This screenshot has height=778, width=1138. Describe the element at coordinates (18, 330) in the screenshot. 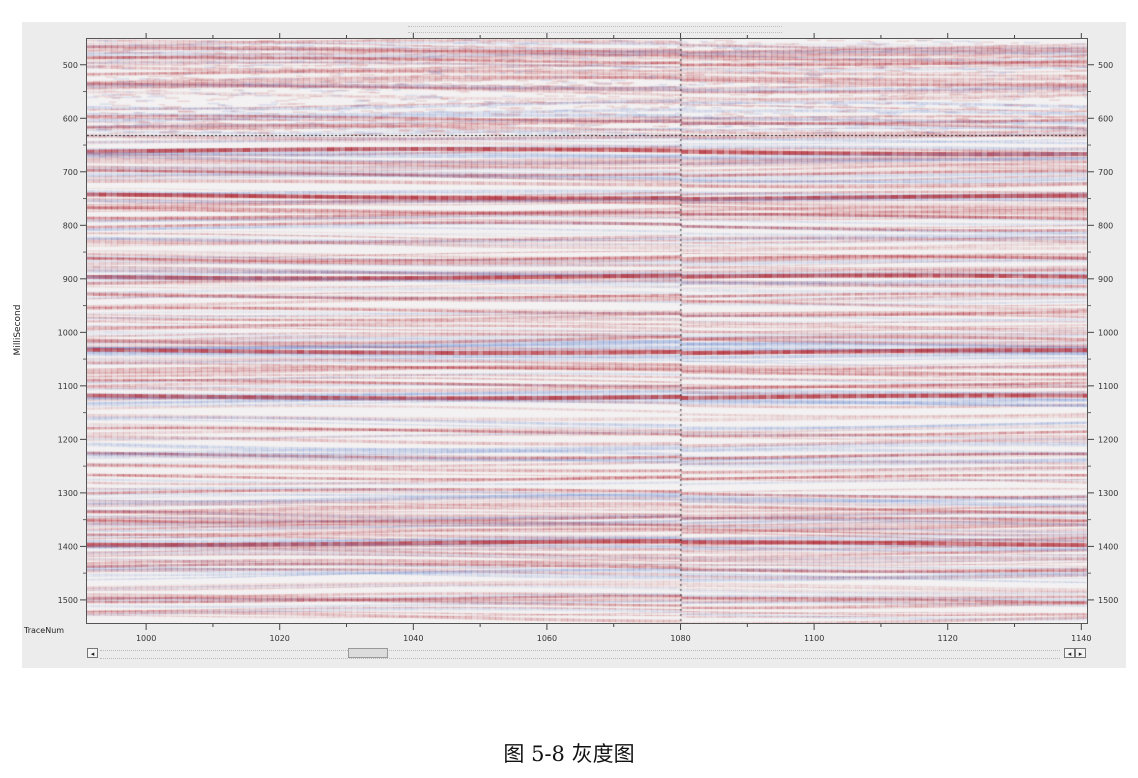

I see `y-axis-label: MilliSecond` at that location.